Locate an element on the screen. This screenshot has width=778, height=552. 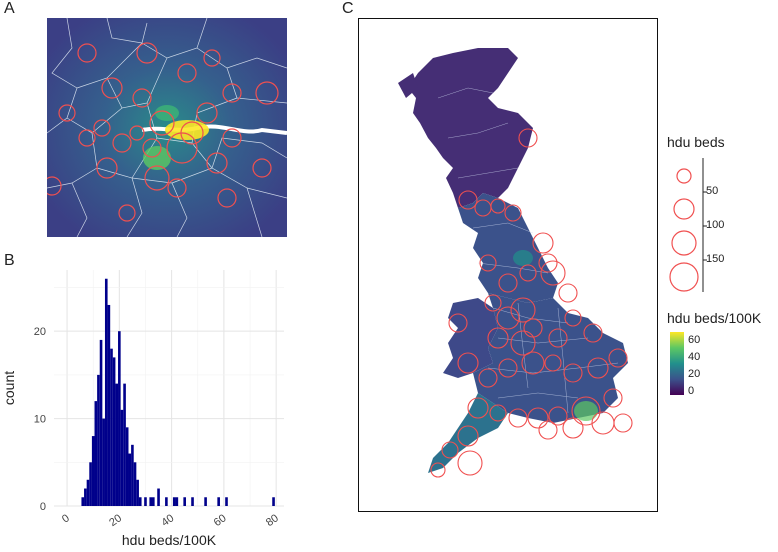
panel-a-label: A is located at coordinates (9, 8).